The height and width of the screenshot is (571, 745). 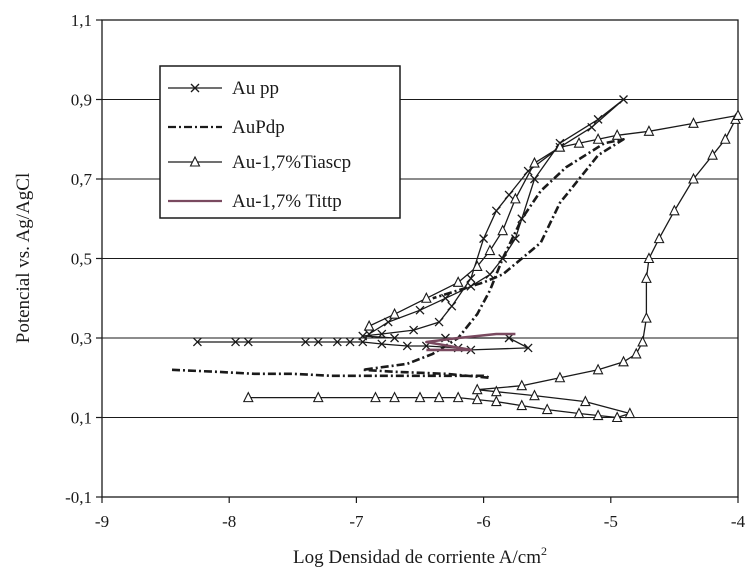 I want to click on x-tick-label: -7, so click(x=356, y=521).